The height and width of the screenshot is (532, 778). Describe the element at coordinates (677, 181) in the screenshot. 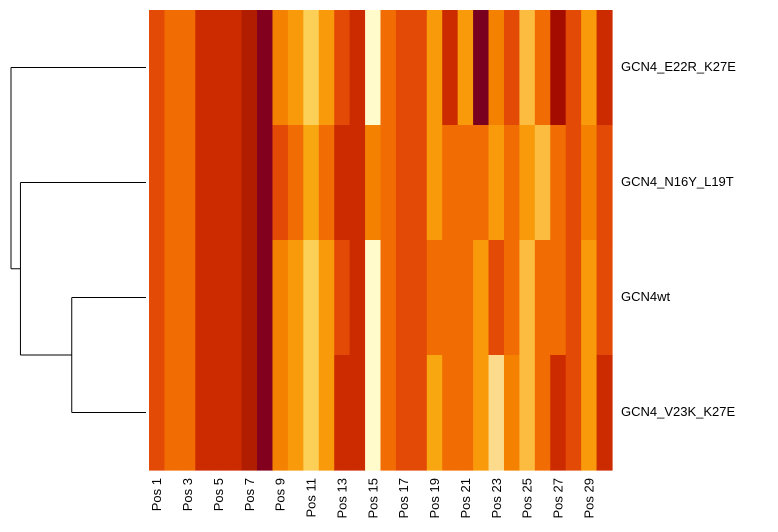

I see `row-label: GCN4_N16Y_L19T` at that location.